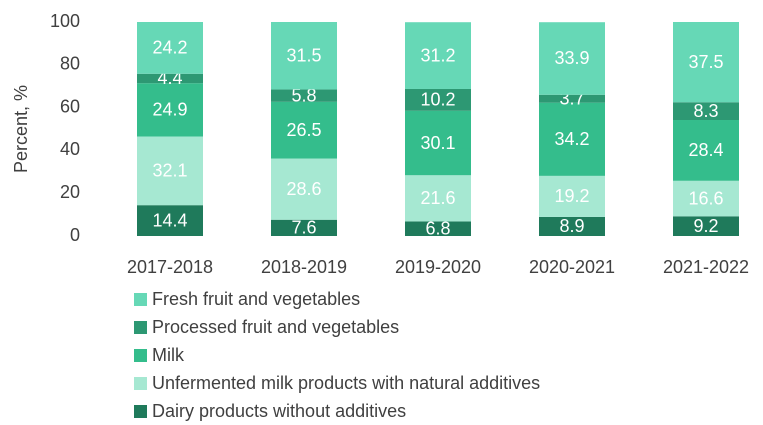 The image size is (763, 425). I want to click on data-label: 16.6, so click(705, 198).